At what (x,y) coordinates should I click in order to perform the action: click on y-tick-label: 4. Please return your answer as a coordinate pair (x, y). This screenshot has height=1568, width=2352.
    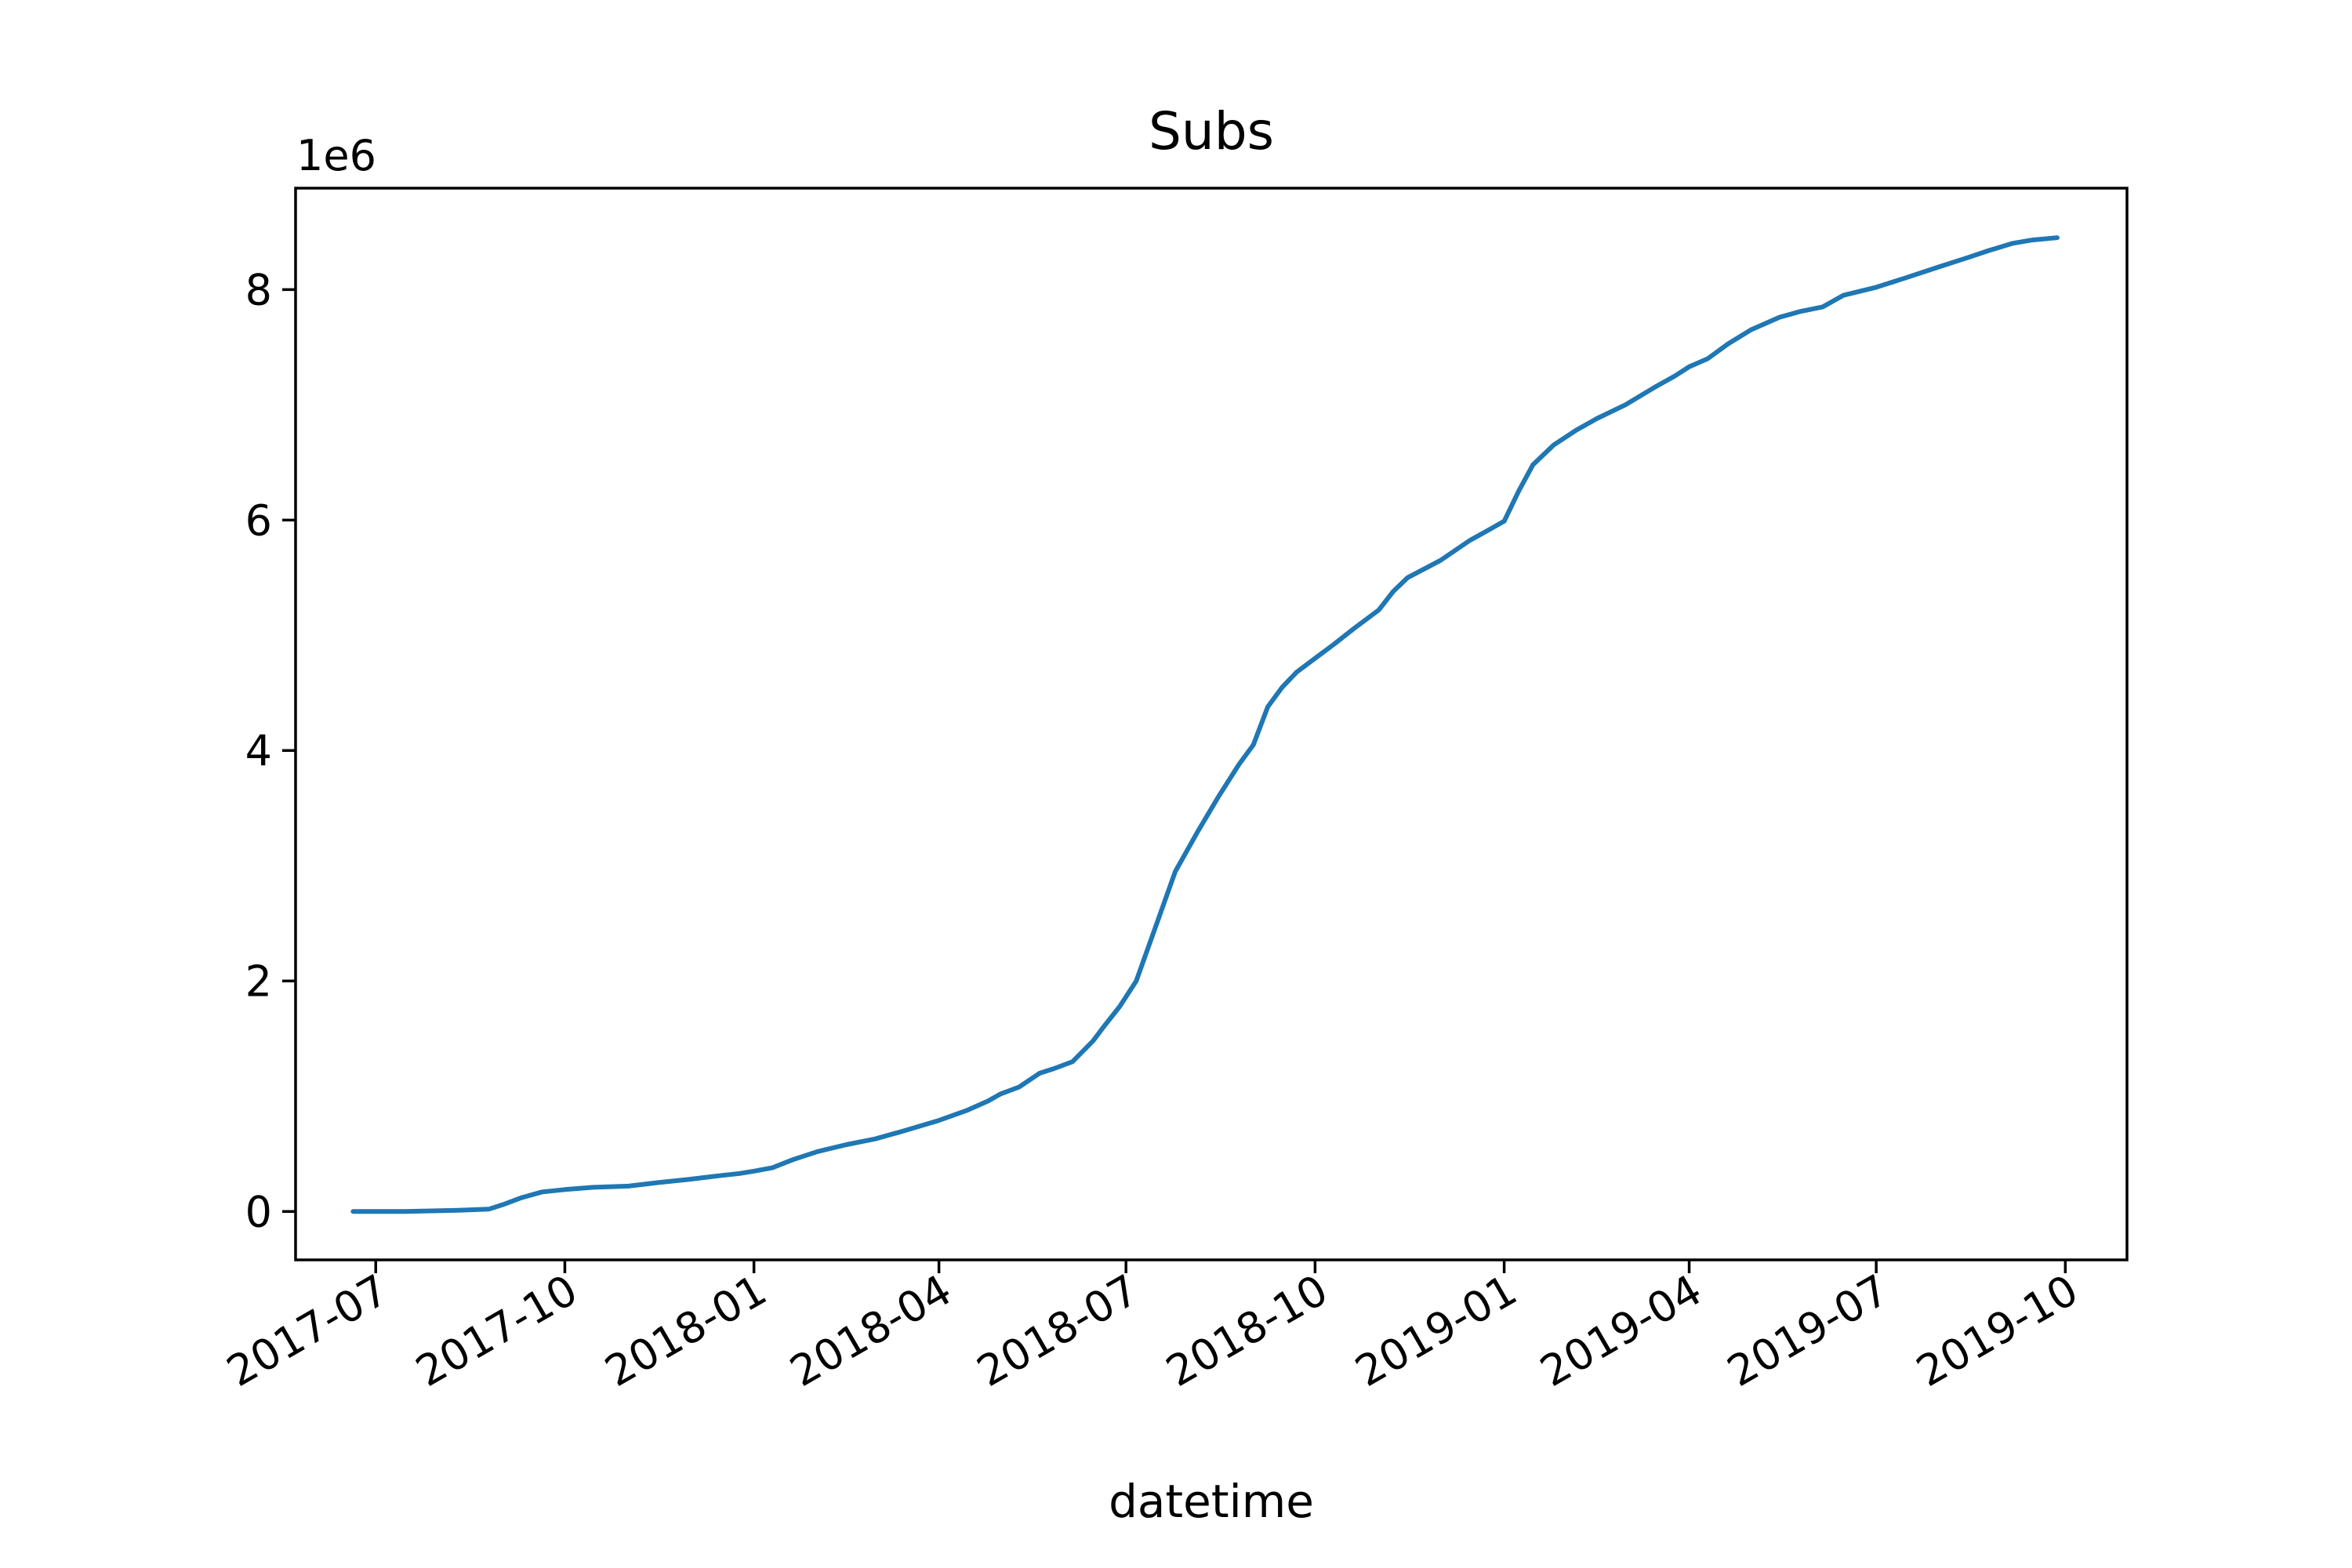
    Looking at the image, I should click on (258, 750).